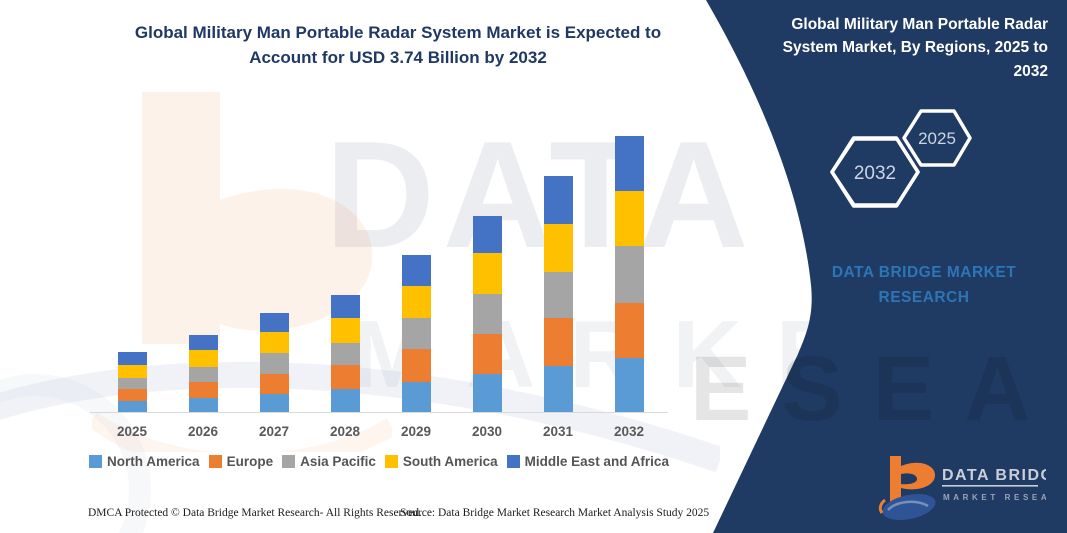  Describe the element at coordinates (629, 431) in the screenshot. I see `x-axis-label-2032: 2032` at that location.